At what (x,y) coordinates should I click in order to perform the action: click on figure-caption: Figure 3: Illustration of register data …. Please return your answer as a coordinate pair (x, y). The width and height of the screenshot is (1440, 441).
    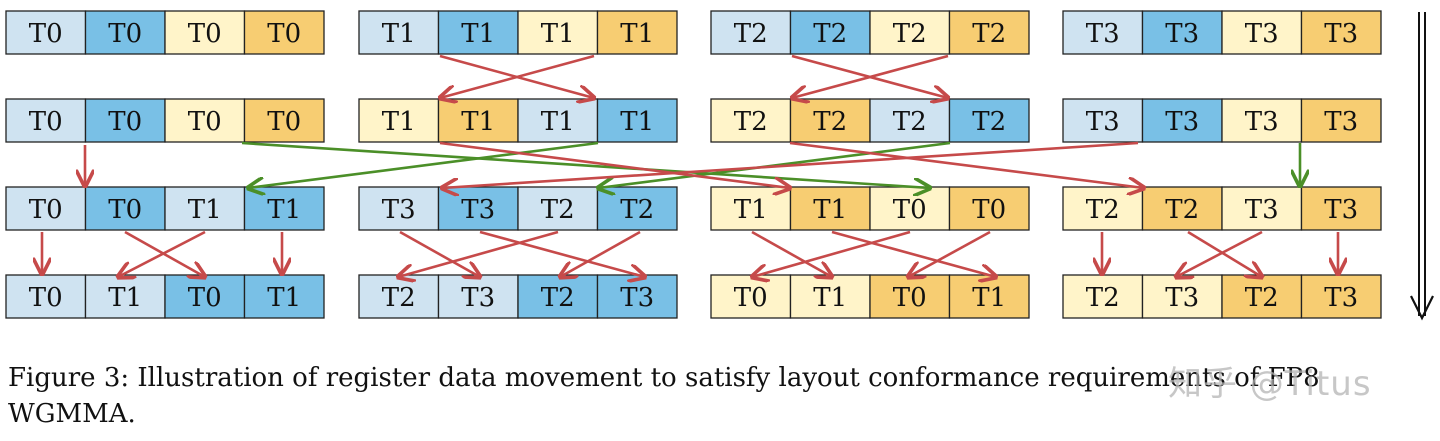
    Looking at the image, I should click on (664, 396).